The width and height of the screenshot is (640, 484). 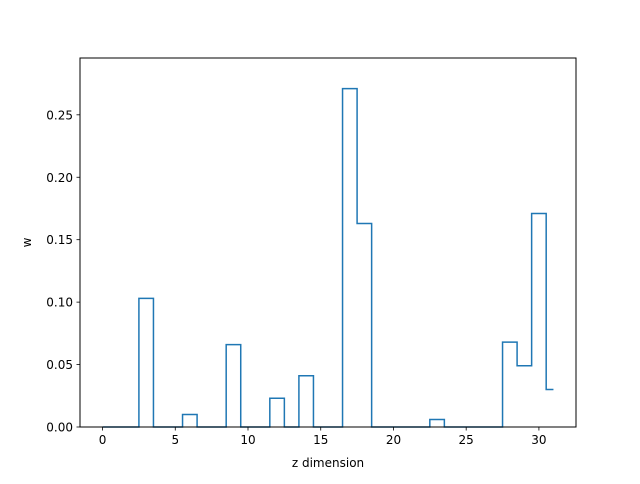 I want to click on y-axis: 0.00 0.05 0.10 0.15 0.20 0.25, so click(x=63, y=271).